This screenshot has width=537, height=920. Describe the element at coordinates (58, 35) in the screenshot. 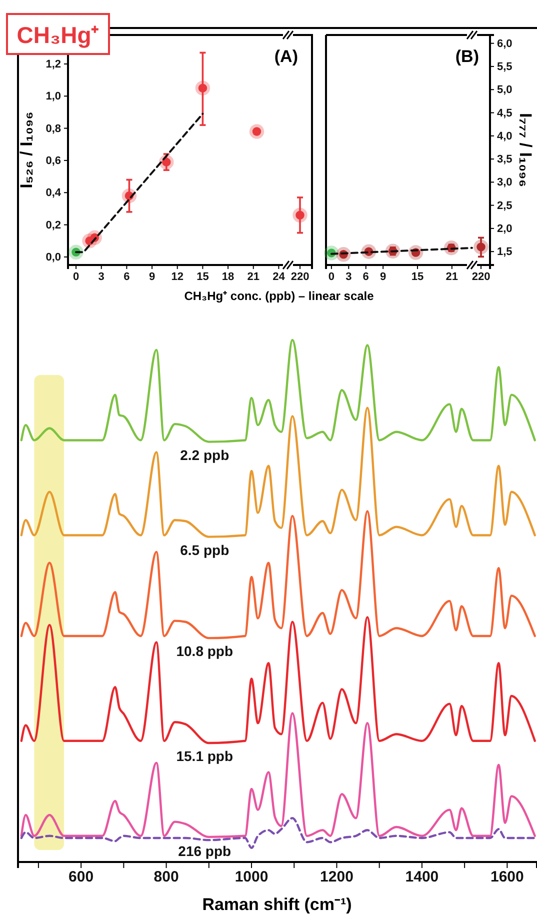

I see `chart-title: CH₃Hg⁺` at that location.